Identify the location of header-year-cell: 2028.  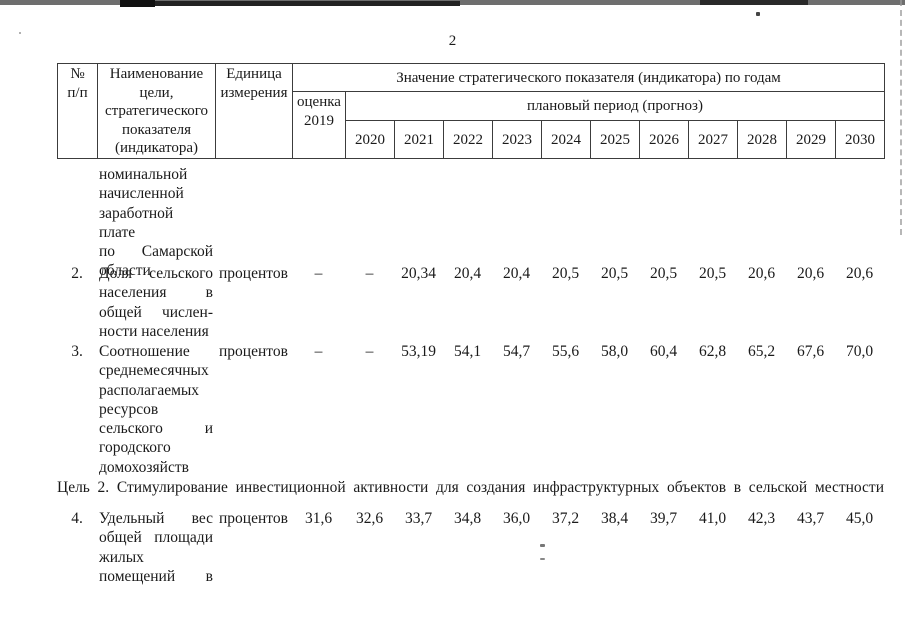
(762, 139).